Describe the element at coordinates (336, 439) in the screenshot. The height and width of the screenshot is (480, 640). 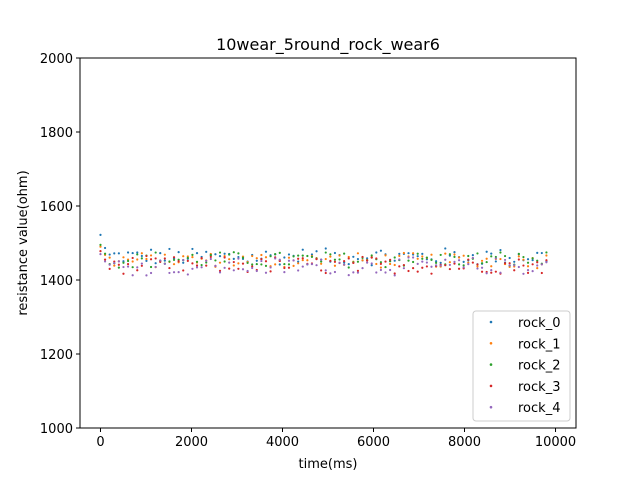
I see `x-axis: 0 2000 4000 6000 8000 10000` at that location.